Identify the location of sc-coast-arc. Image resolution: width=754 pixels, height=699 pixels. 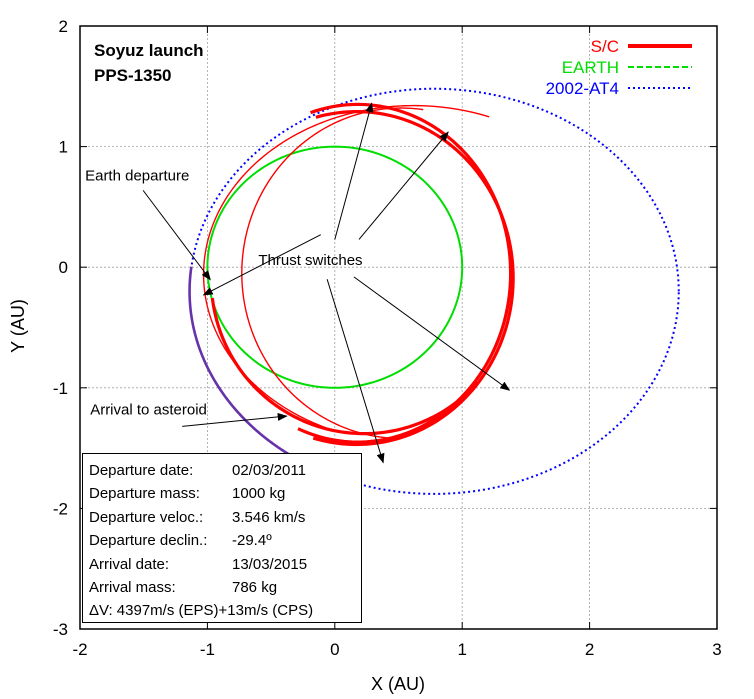
(332, 273).